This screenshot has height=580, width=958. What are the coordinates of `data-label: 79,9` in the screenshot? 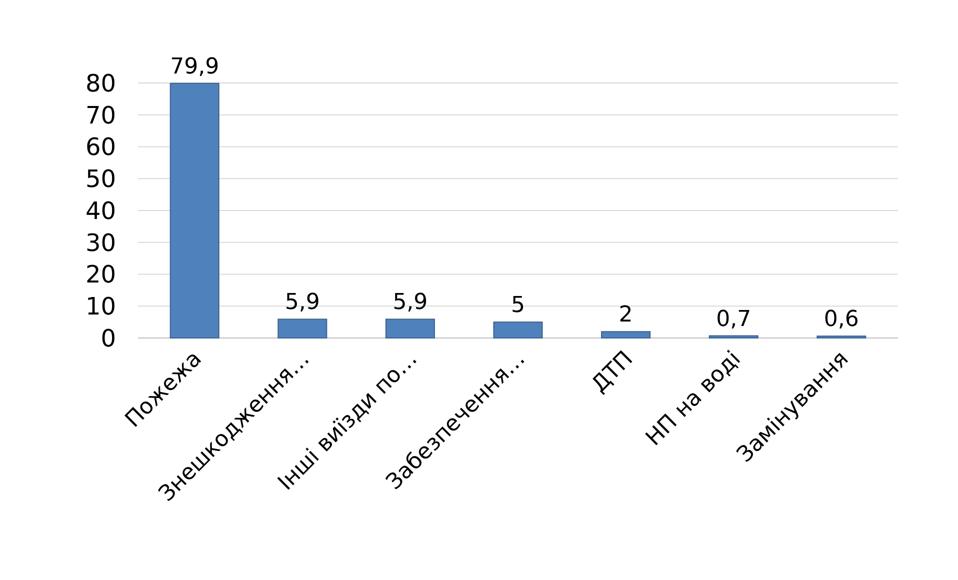 It's located at (195, 67).